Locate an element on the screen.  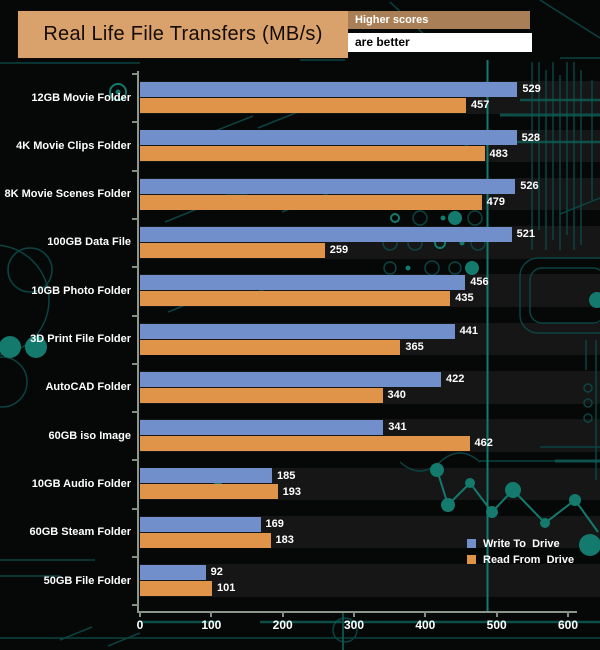
higher-scores-note: Higher scores is located at coordinates (439, 20).